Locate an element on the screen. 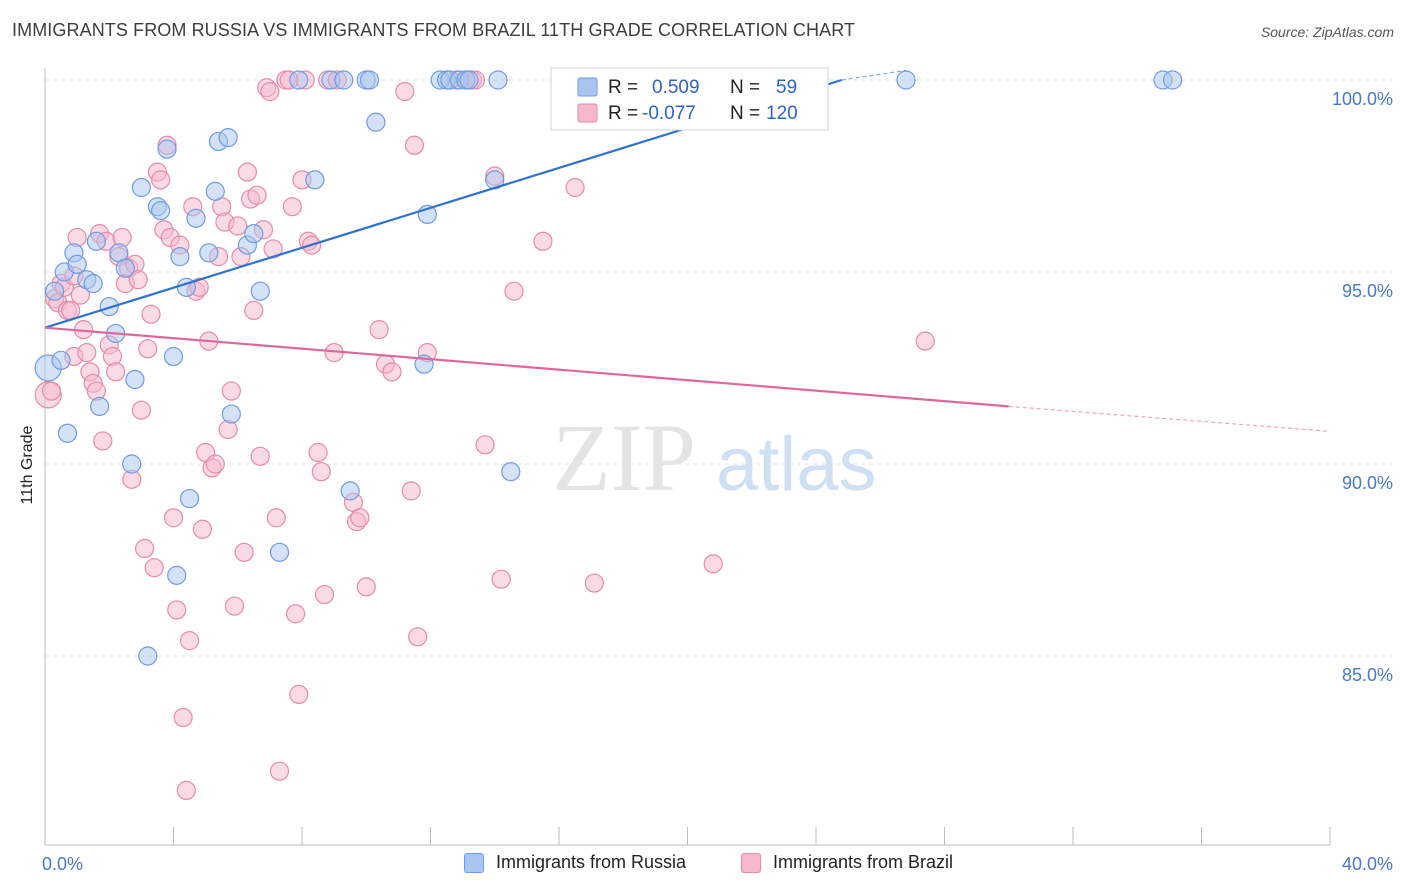 This screenshot has height=892, width=1406. brazil-swatch is located at coordinates (751, 862).